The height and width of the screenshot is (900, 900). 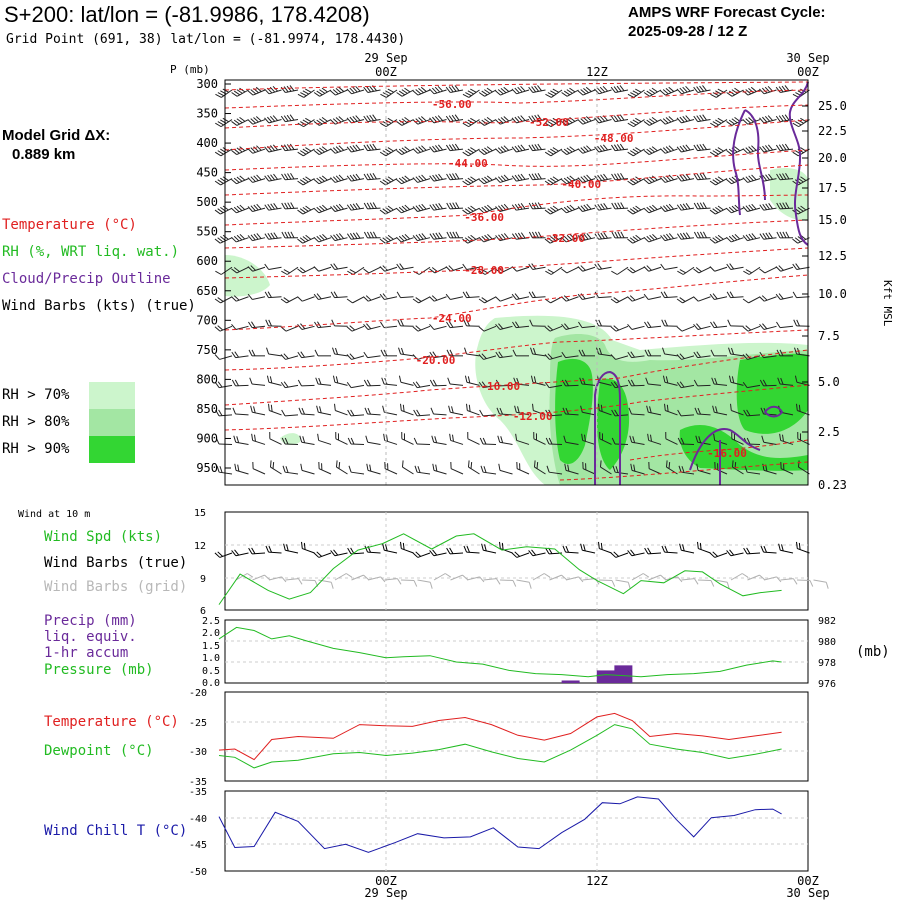 I want to click on legend-cloud: Cloud/Precip Outline, so click(x=86, y=279).